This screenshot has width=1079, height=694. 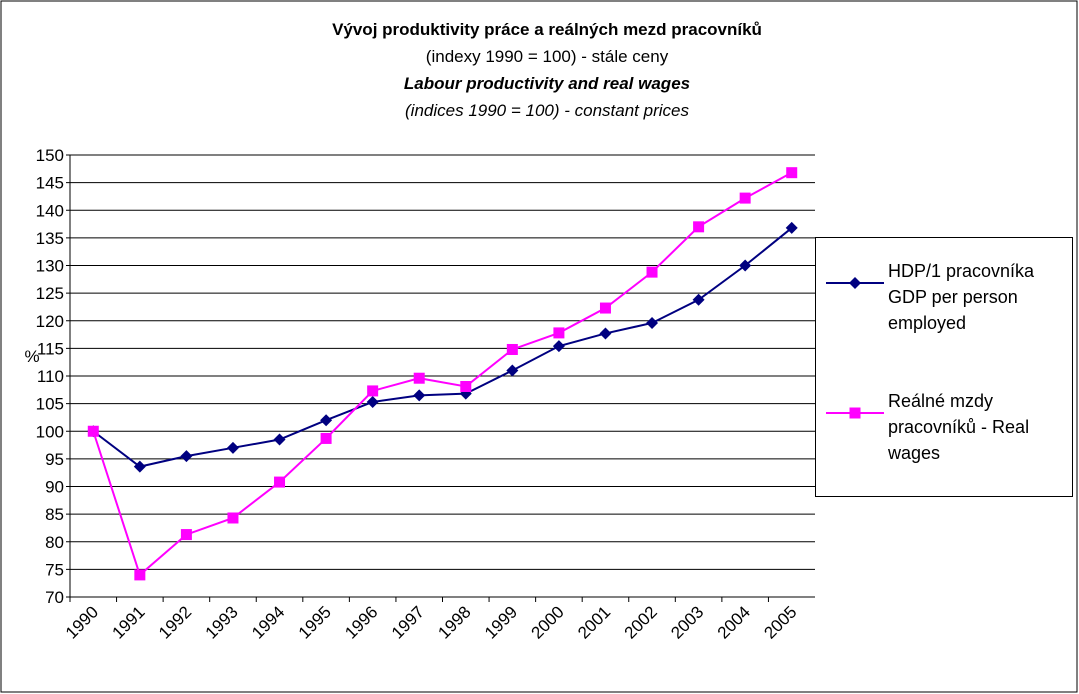 What do you see at coordinates (50, 238) in the screenshot?
I see `y-tick-label: 135` at bounding box center [50, 238].